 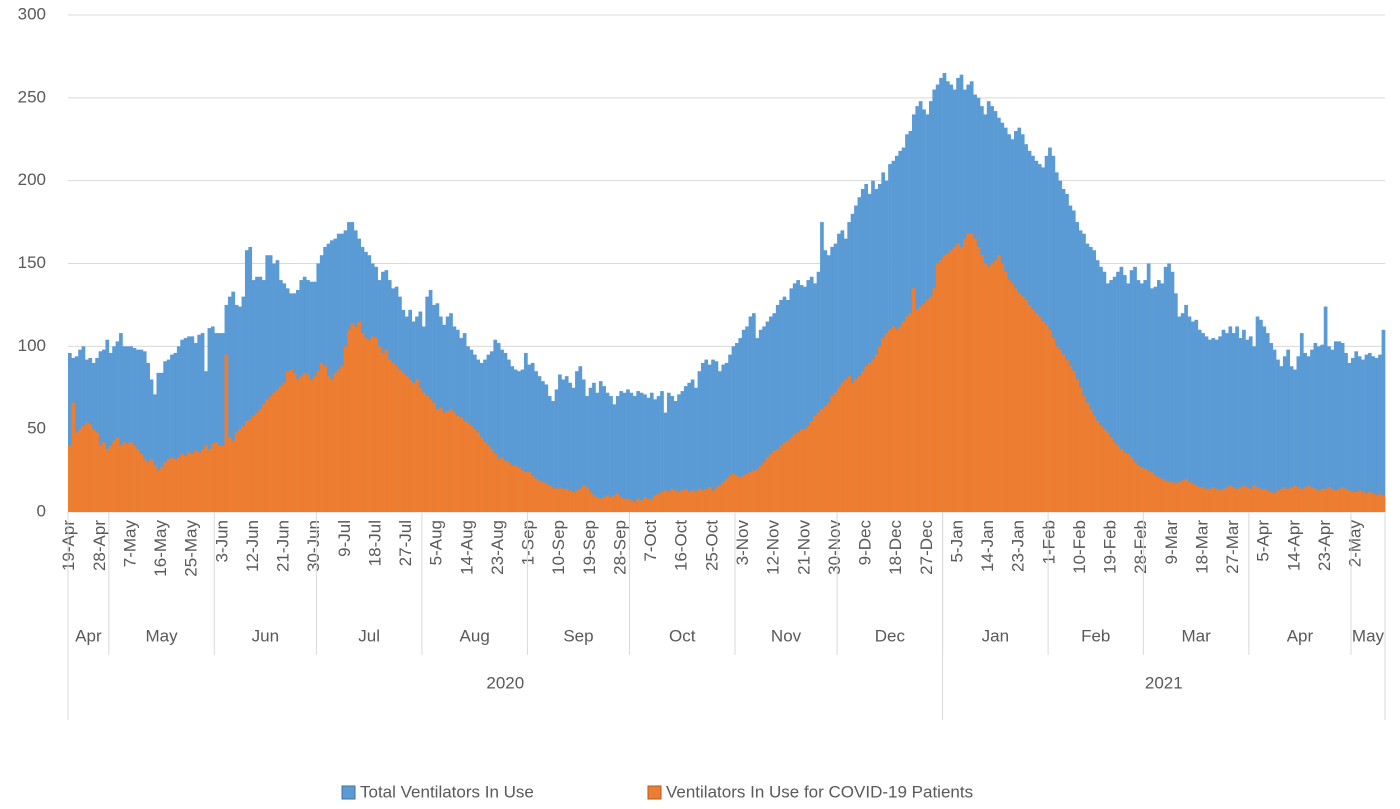 I want to click on x-tick-label: 23-Apr, so click(x=1324, y=545).